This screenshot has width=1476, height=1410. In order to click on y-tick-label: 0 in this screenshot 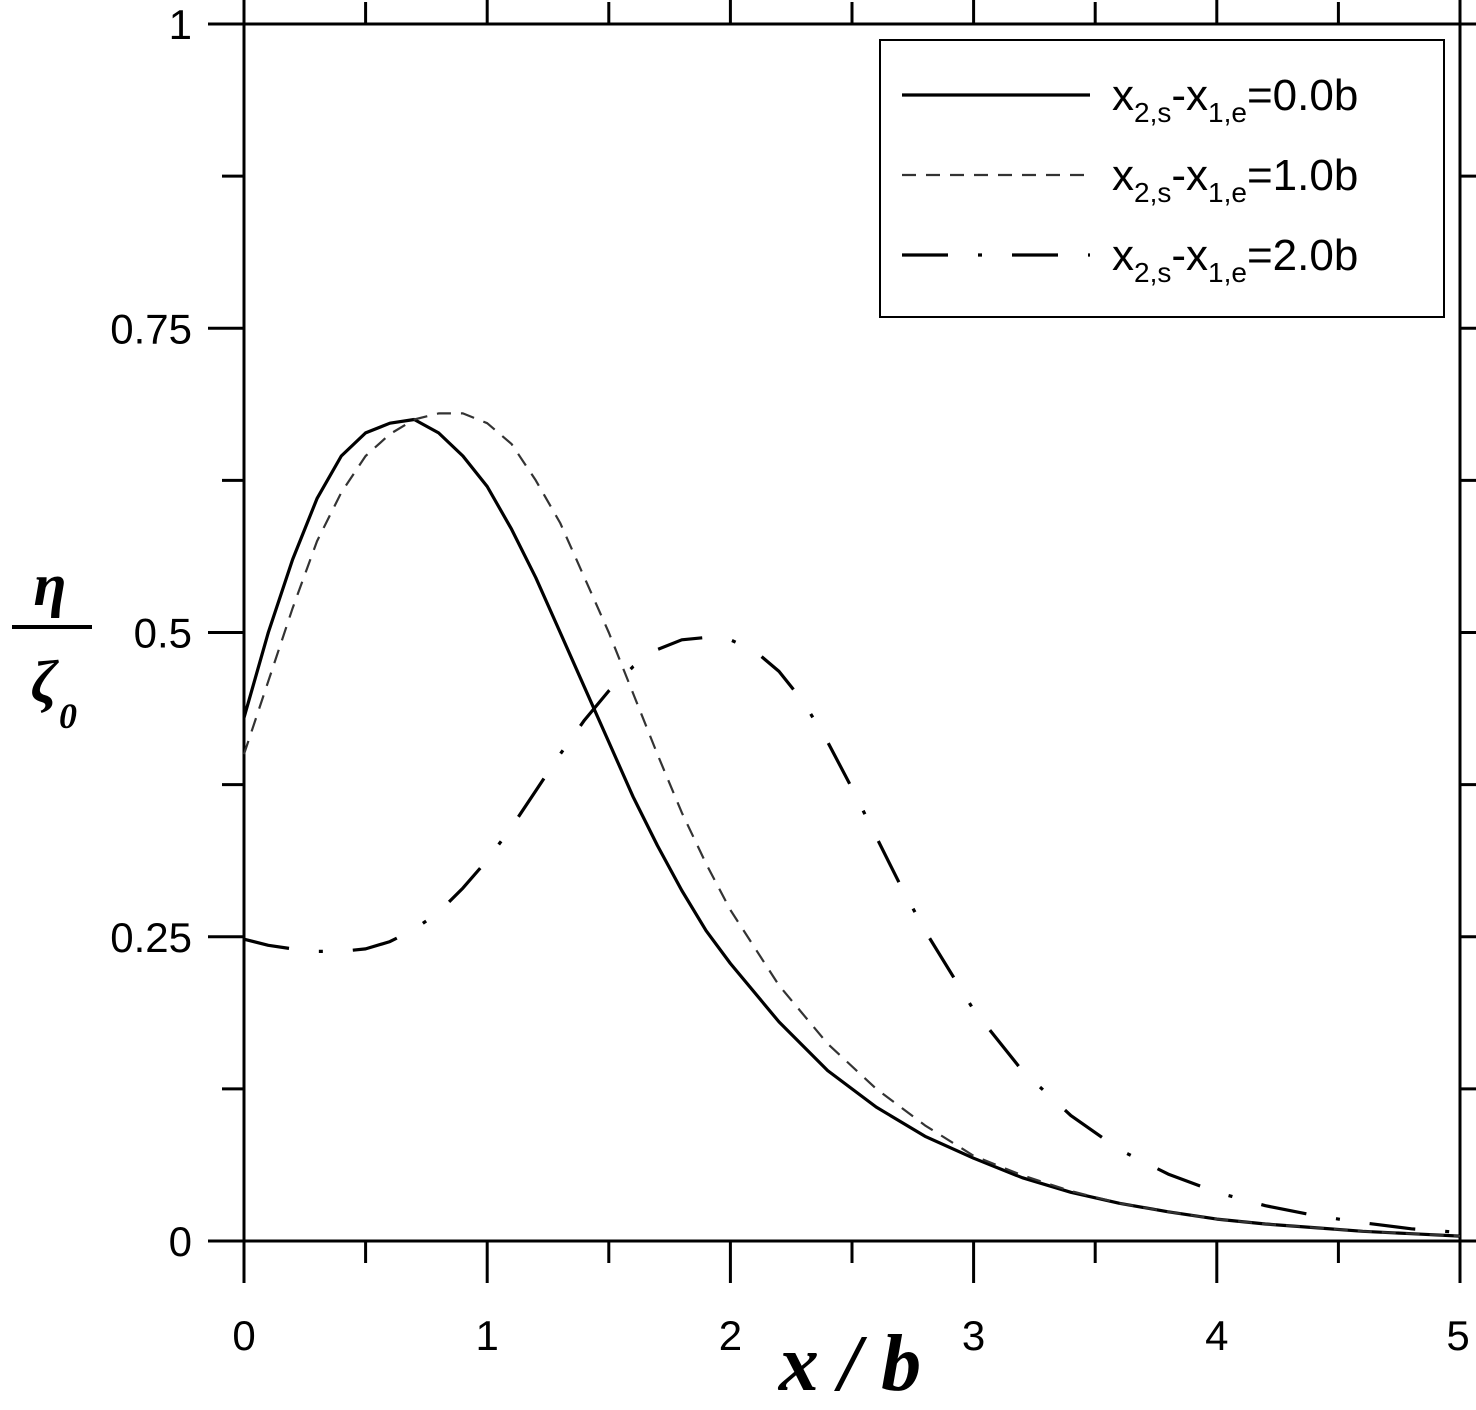, I will do `click(180, 1241)`.